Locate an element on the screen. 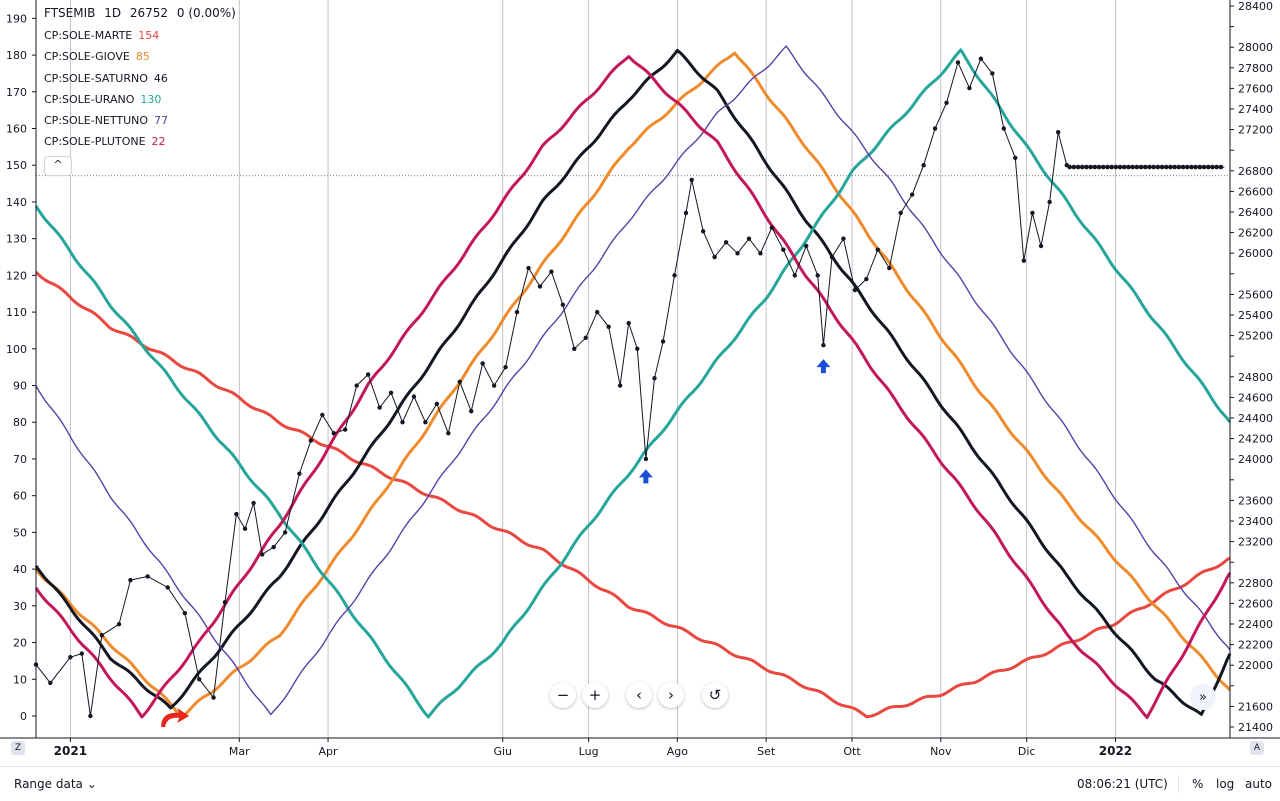 The width and height of the screenshot is (1280, 801). left-tick-label: 170 is located at coordinates (16, 92).